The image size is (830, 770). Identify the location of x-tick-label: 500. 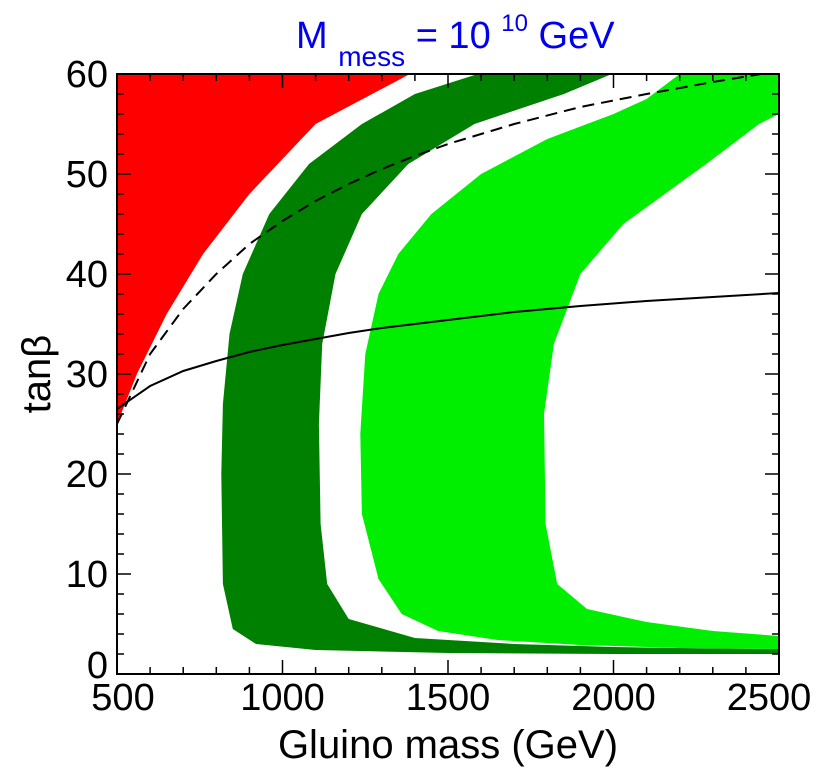
(122, 698).